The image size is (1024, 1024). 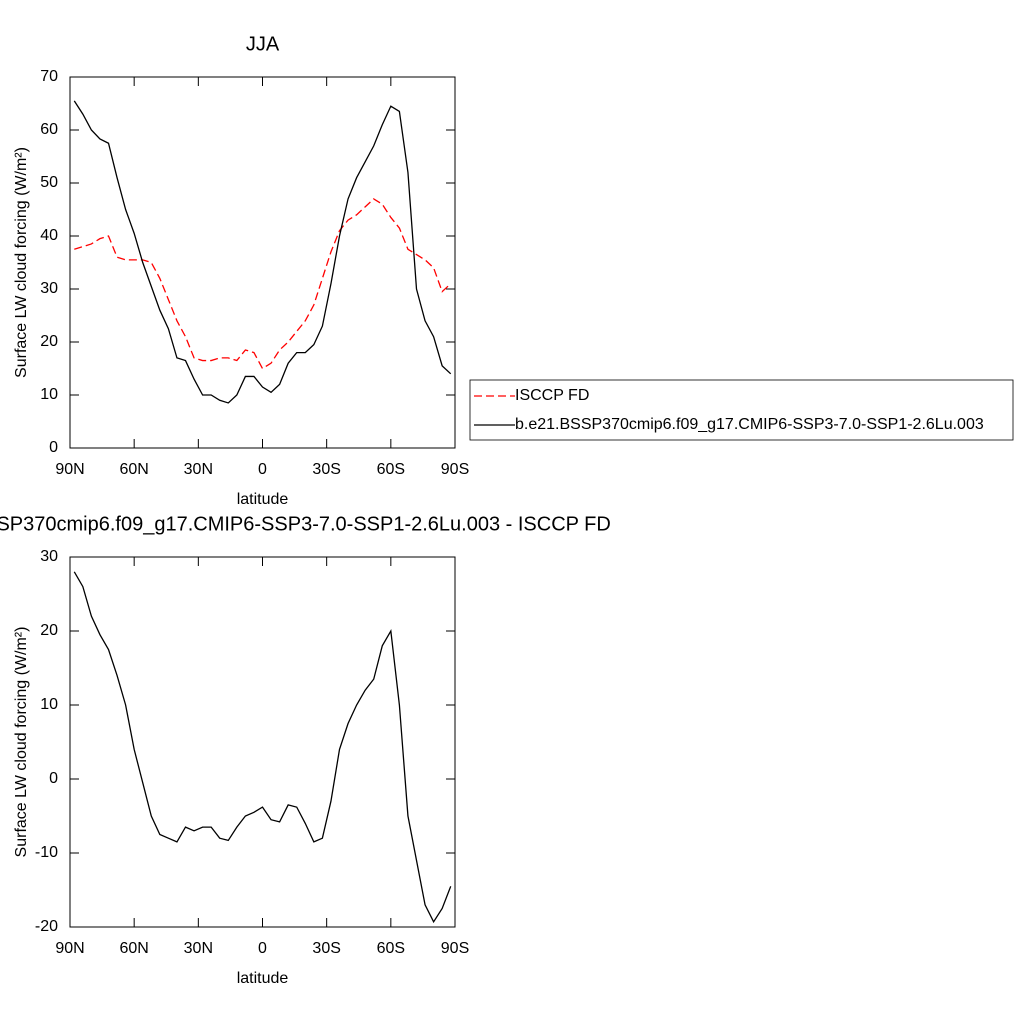 What do you see at coordinates (263, 44) in the screenshot?
I see `chart-title: JJA` at bounding box center [263, 44].